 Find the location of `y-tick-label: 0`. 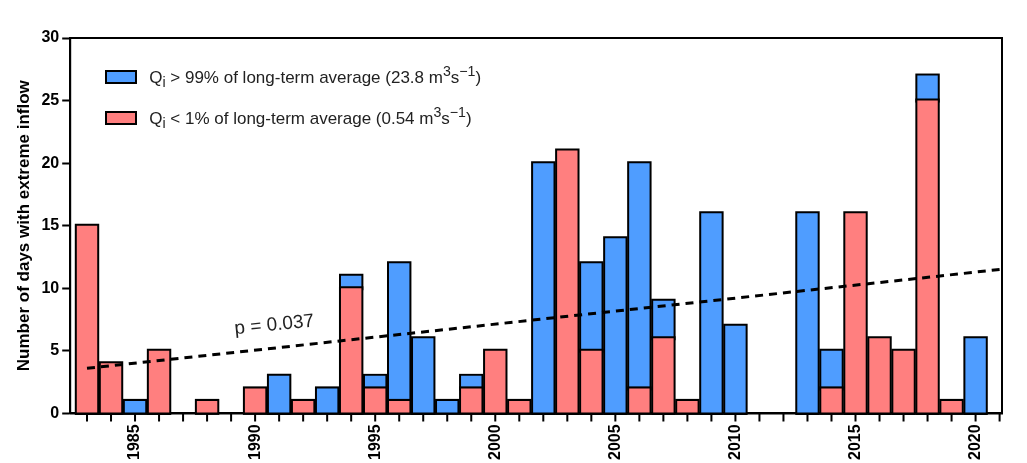

y-tick-label: 0 is located at coordinates (55, 412).